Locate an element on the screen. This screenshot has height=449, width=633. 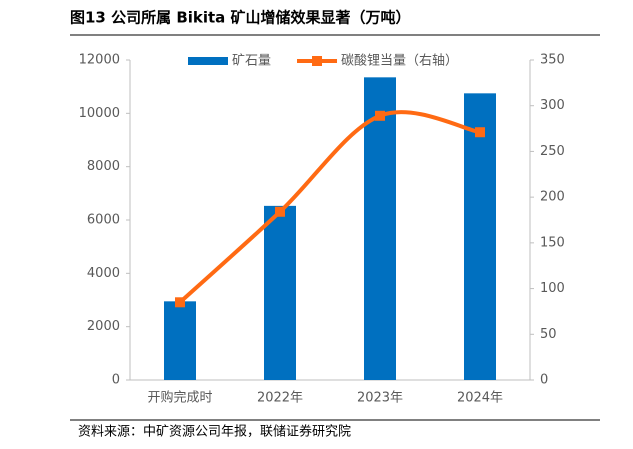
y2-tick-label: 150 is located at coordinates (552, 242).